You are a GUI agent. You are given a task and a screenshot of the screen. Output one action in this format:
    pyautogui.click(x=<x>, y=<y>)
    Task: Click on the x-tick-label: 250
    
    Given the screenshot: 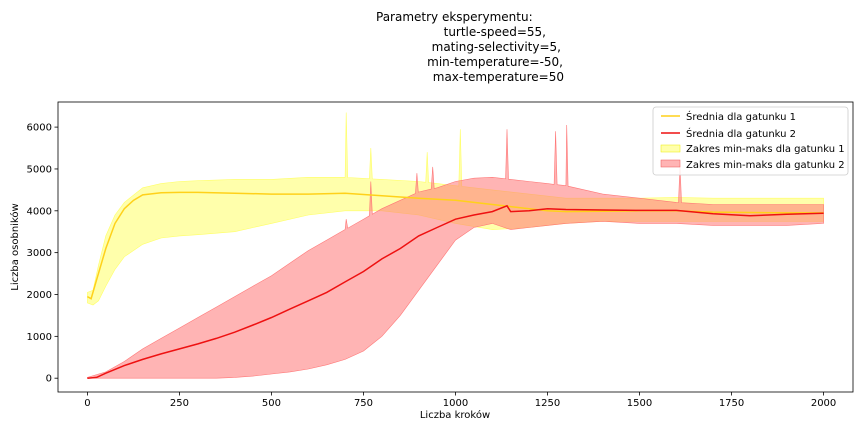 What is the action you would take?
    pyautogui.click(x=179, y=403)
    